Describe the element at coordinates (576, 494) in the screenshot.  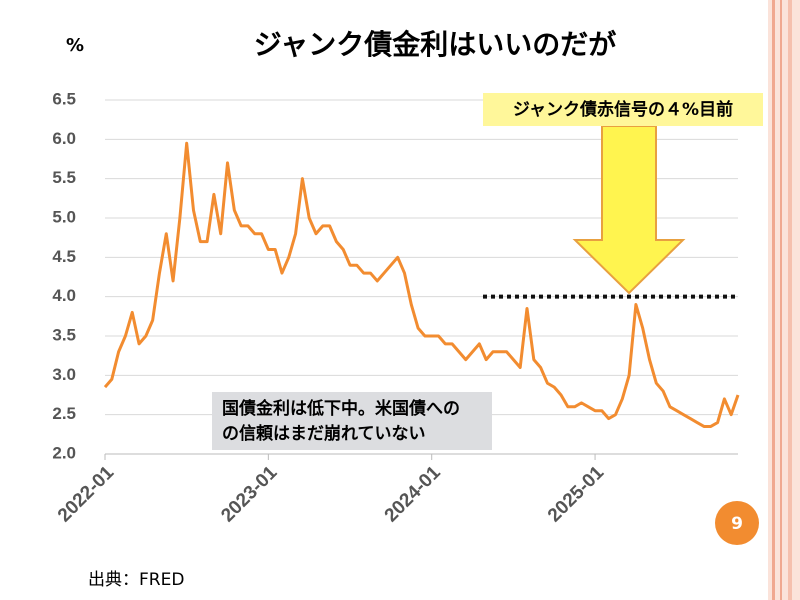
I see `x-tick-label: 2025-01` at that location.